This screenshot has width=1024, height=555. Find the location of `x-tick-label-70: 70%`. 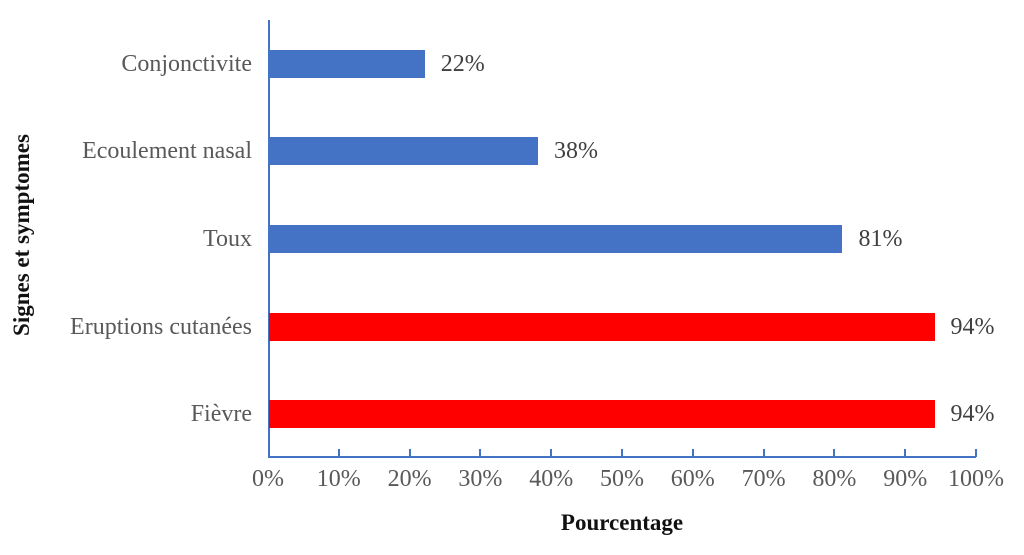

x-tick-label-70: 70% is located at coordinates (763, 479).